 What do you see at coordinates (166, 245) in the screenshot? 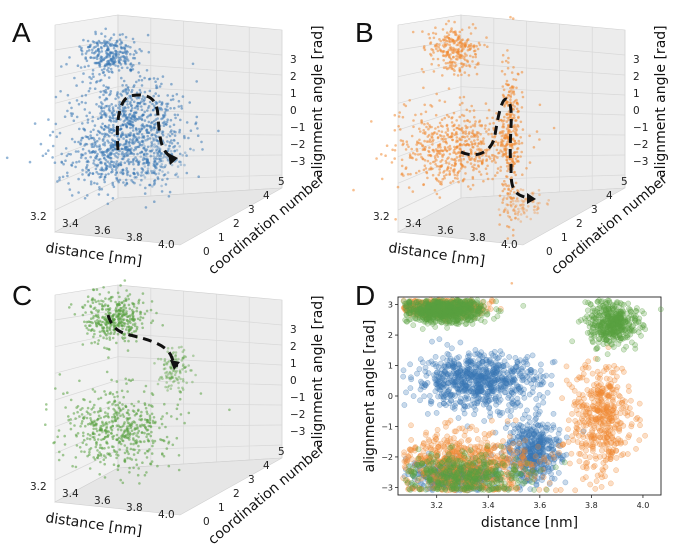
I see `x-tick-label: 4.0` at bounding box center [166, 245].